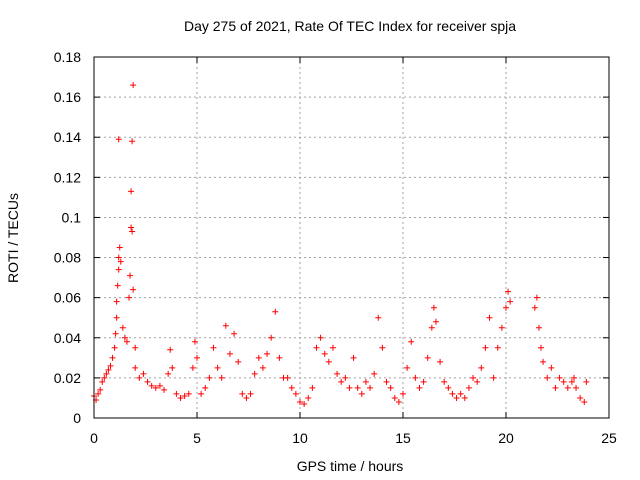 The image size is (640, 480). What do you see at coordinates (67, 97) in the screenshot?
I see `y-tick-label: 0.16` at bounding box center [67, 97].